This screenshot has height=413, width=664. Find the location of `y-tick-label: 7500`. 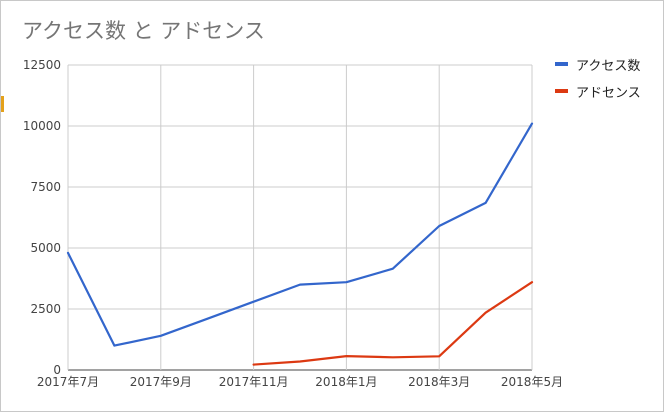

y-tick-label: 7500 is located at coordinates (45, 187).